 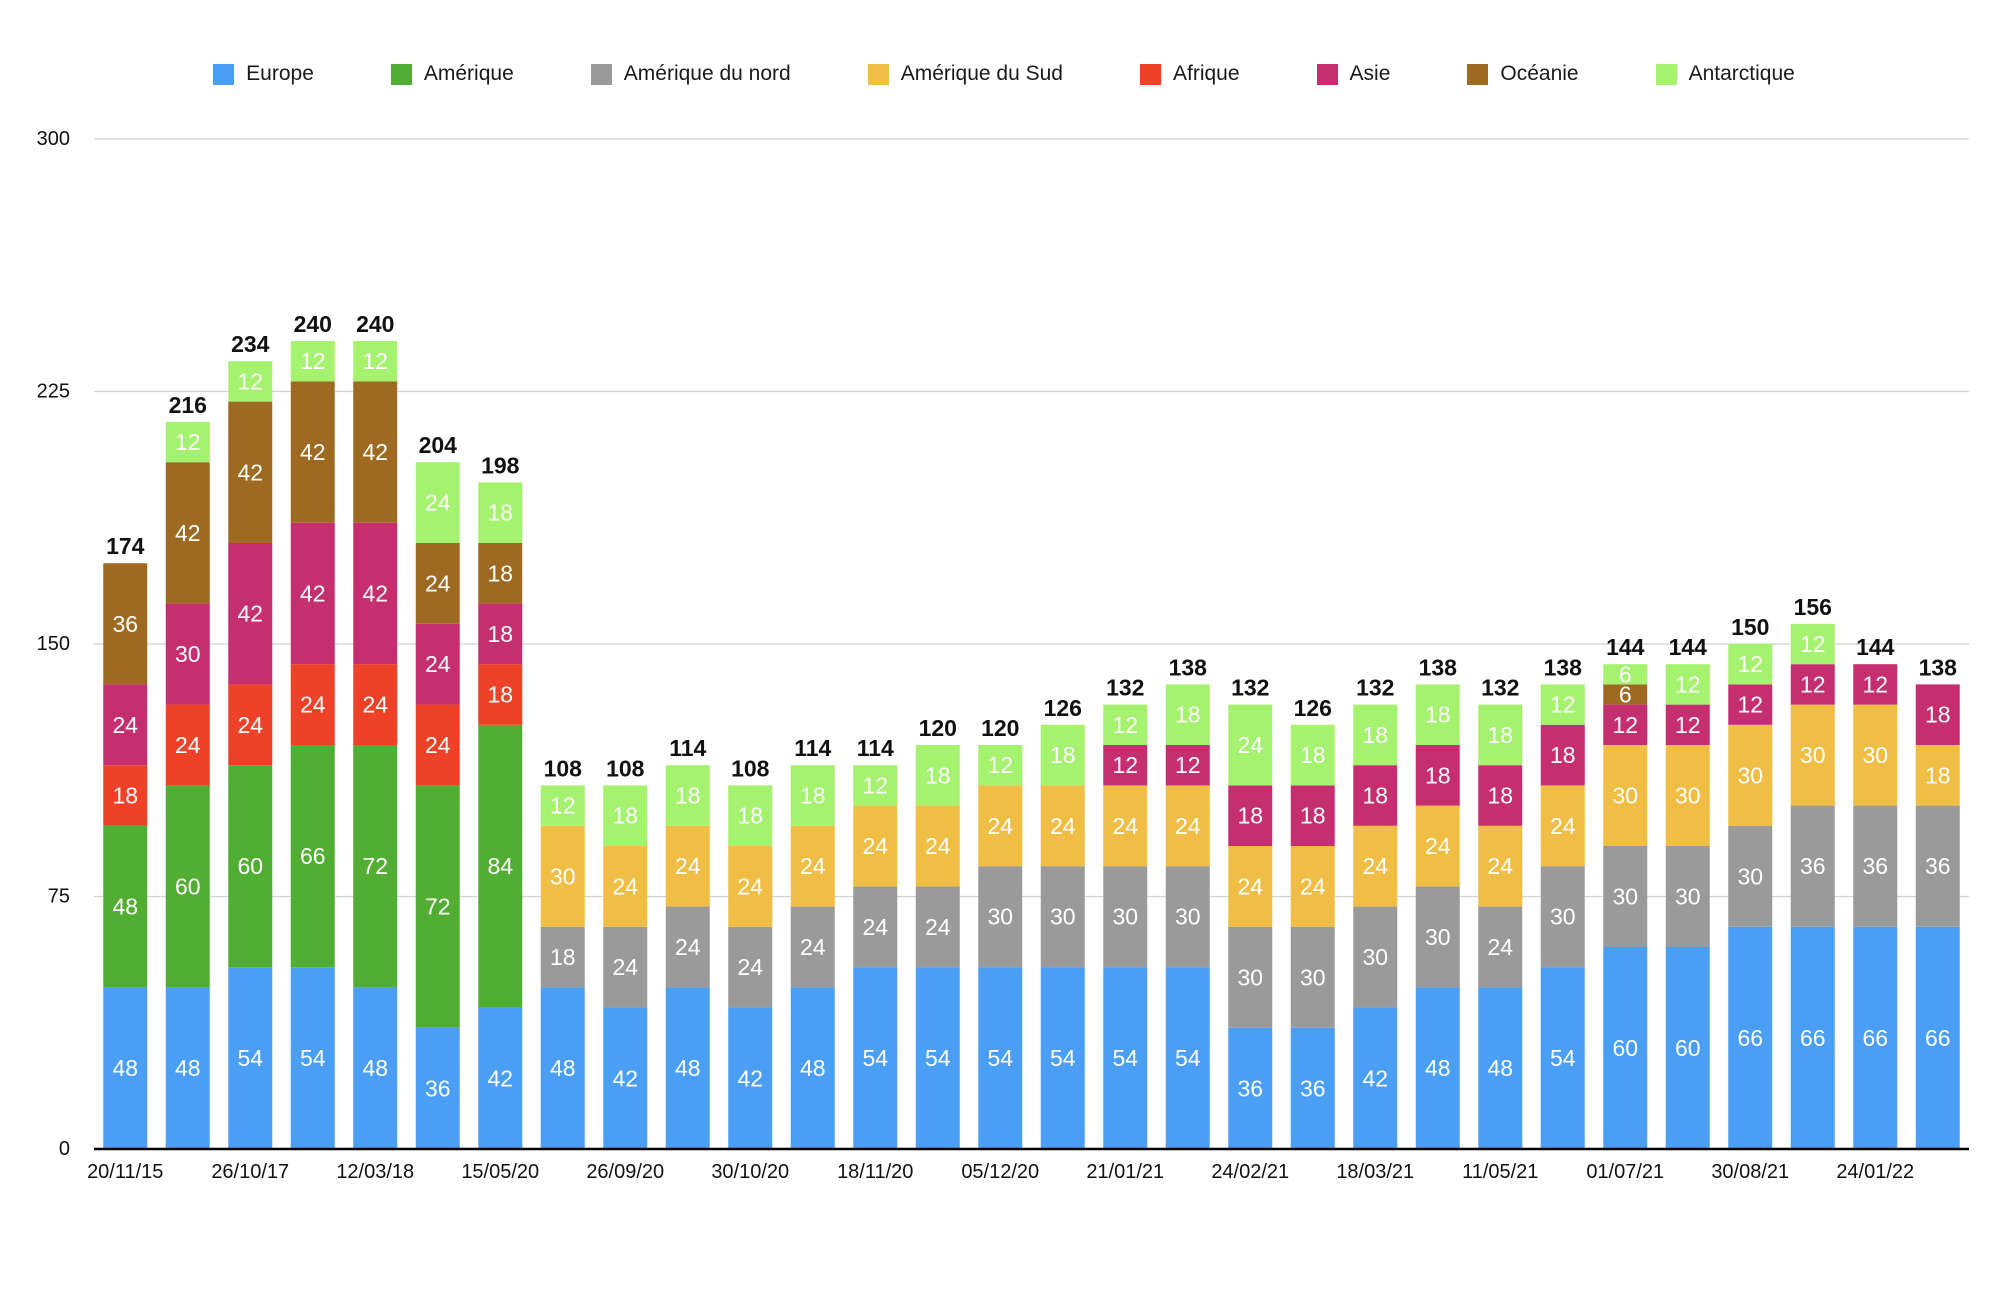 What do you see at coordinates (1625, 647) in the screenshot?
I see `bar-total-label: 144` at bounding box center [1625, 647].